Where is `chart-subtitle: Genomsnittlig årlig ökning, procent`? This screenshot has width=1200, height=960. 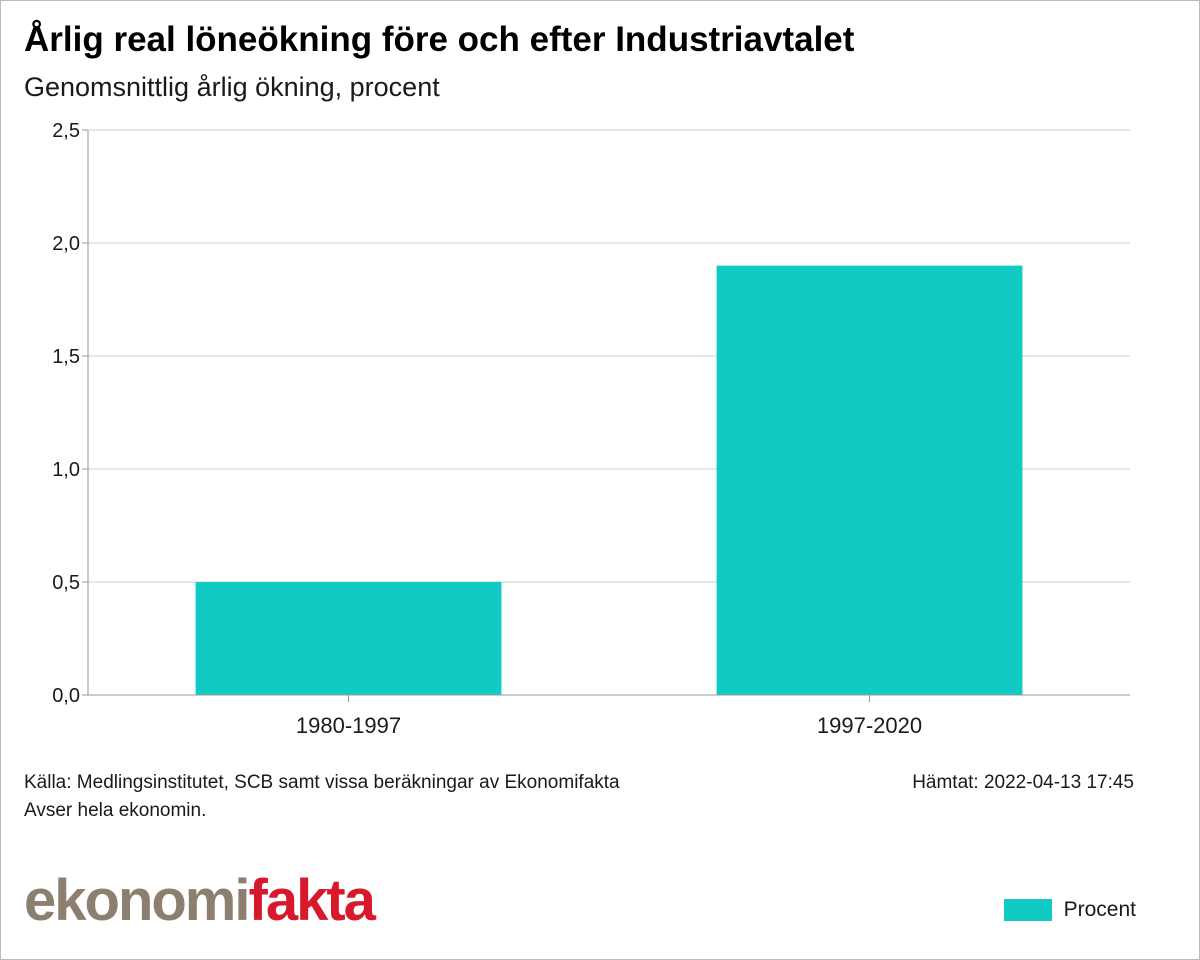
chart-subtitle: Genomsnittlig årlig ökning, procent is located at coordinates (232, 87).